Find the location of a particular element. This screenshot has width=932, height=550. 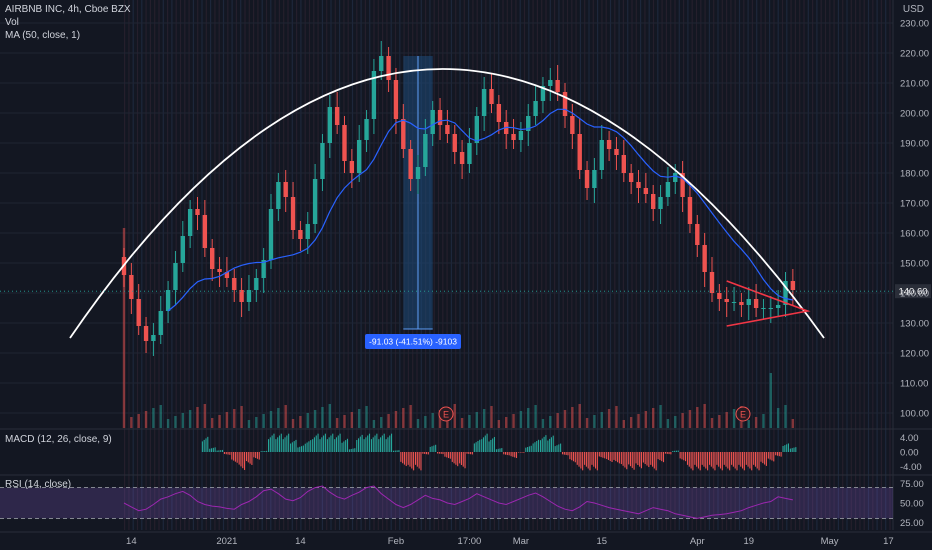

x-tick-label: Feb is located at coordinates (396, 541).